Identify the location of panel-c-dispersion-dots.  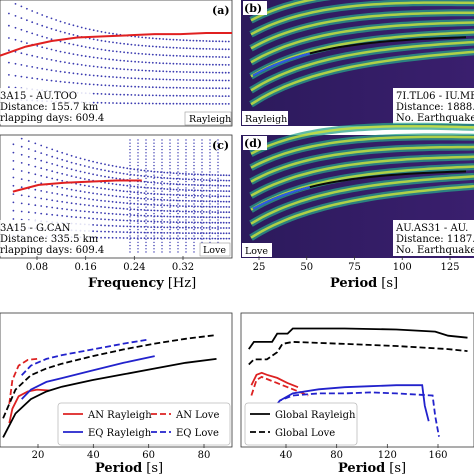
(121, 195).